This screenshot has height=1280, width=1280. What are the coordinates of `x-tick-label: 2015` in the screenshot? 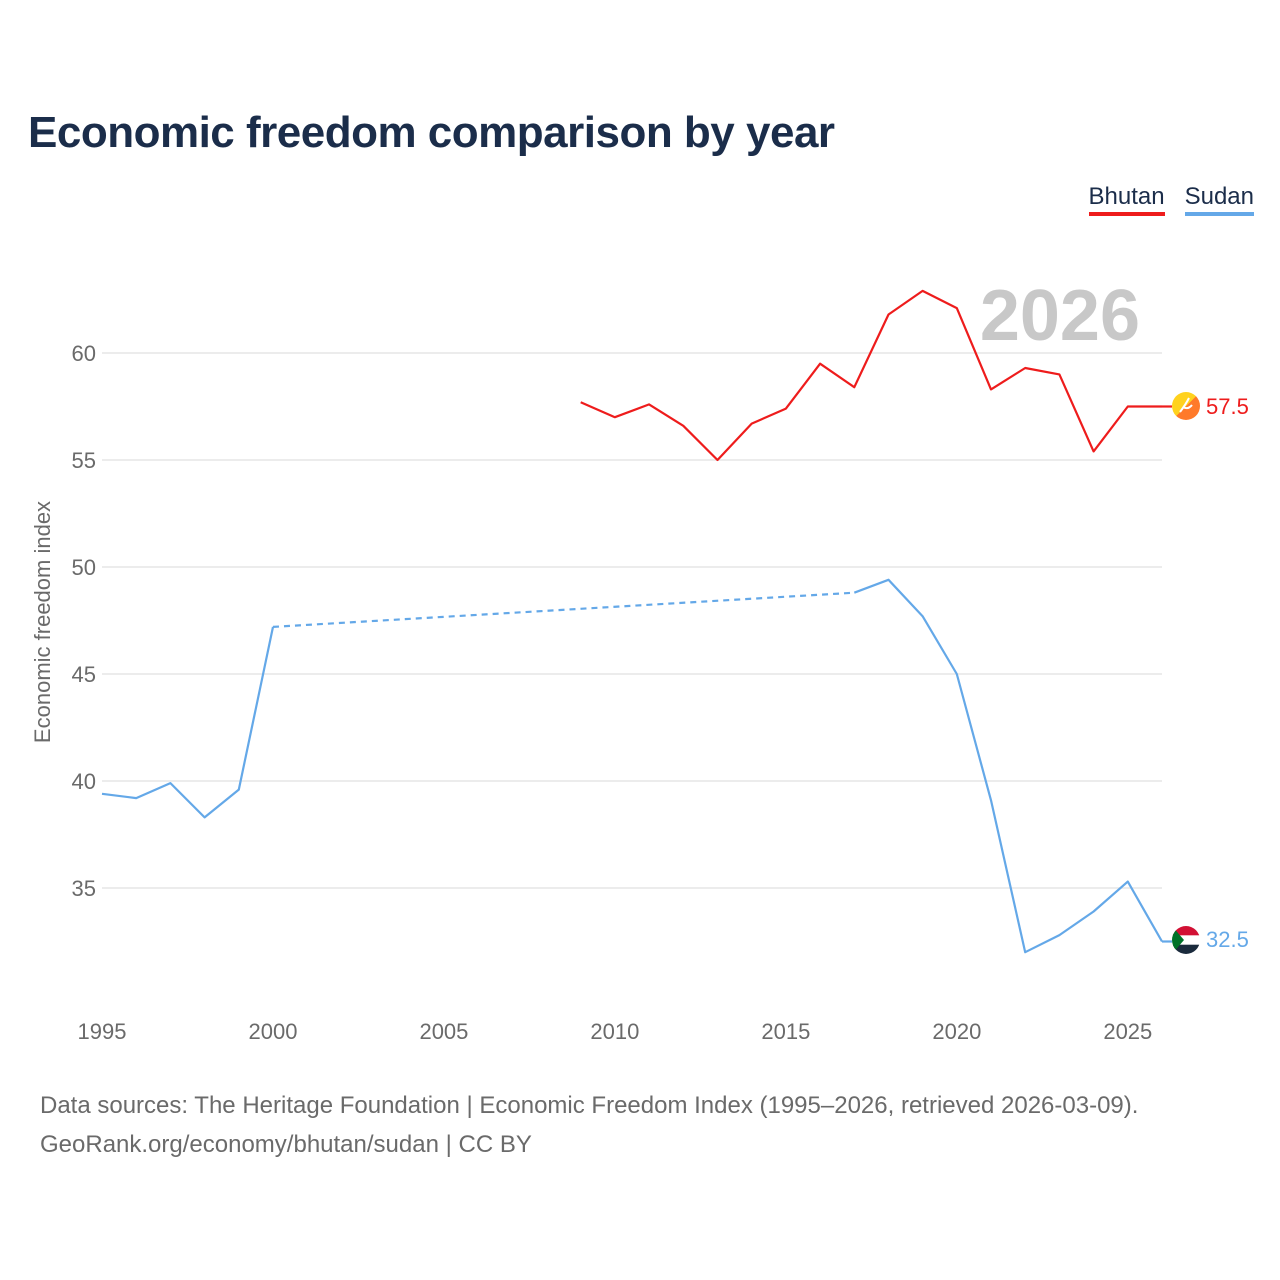 It's located at (785, 1031).